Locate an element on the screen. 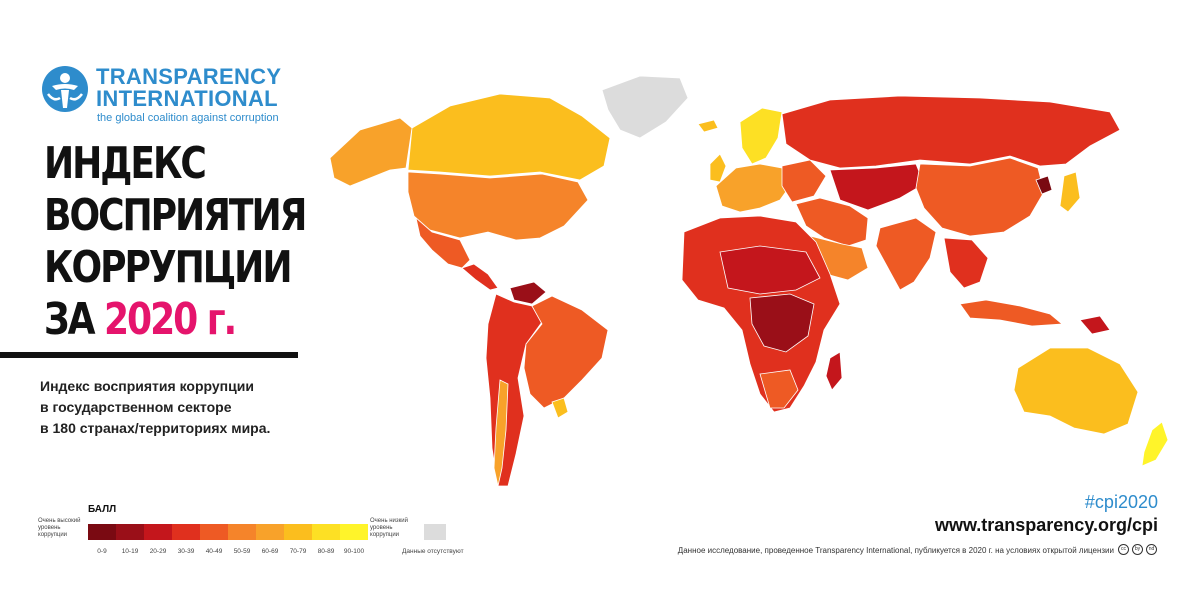 The width and height of the screenshot is (1200, 600). region-china is located at coordinates (980, 197).